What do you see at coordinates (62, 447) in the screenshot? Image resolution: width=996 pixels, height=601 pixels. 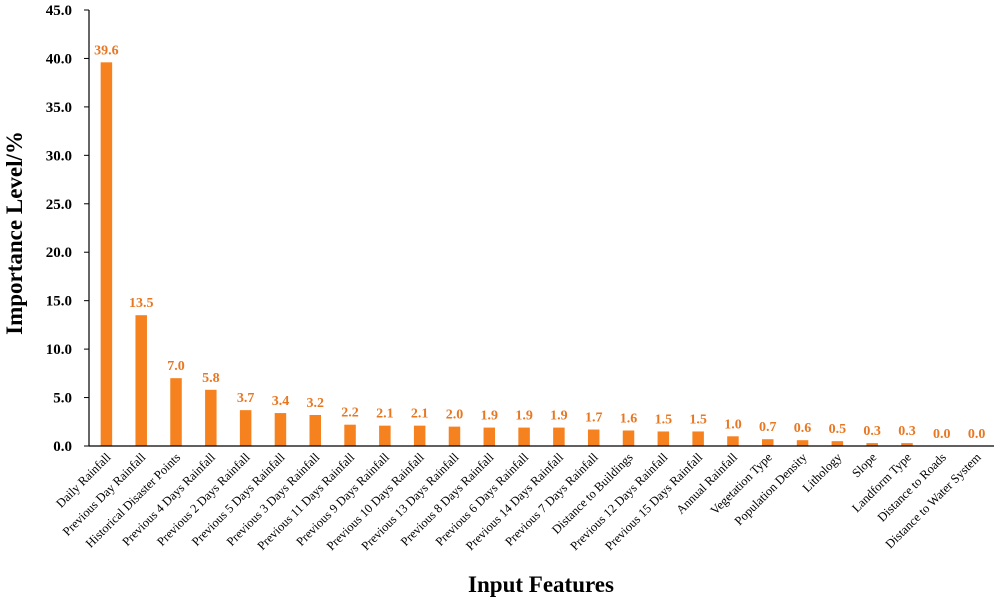 I see `y-tick-label: 0.0` at bounding box center [62, 447].